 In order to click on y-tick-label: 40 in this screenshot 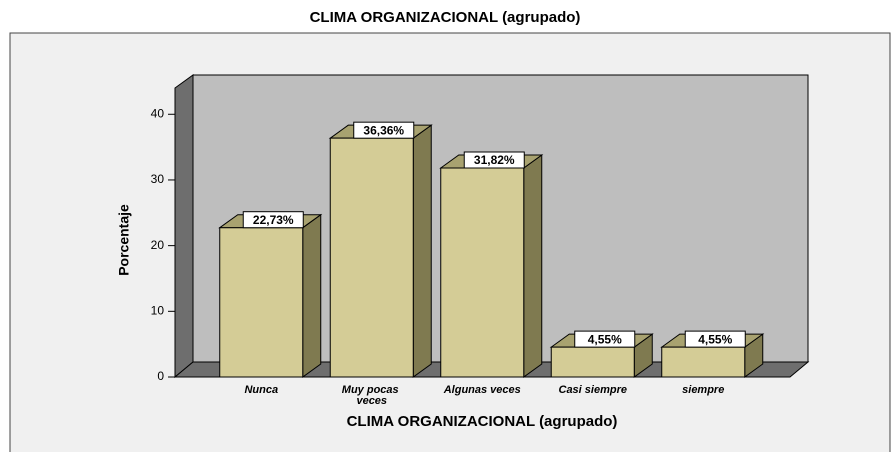, I will do `click(158, 113)`.